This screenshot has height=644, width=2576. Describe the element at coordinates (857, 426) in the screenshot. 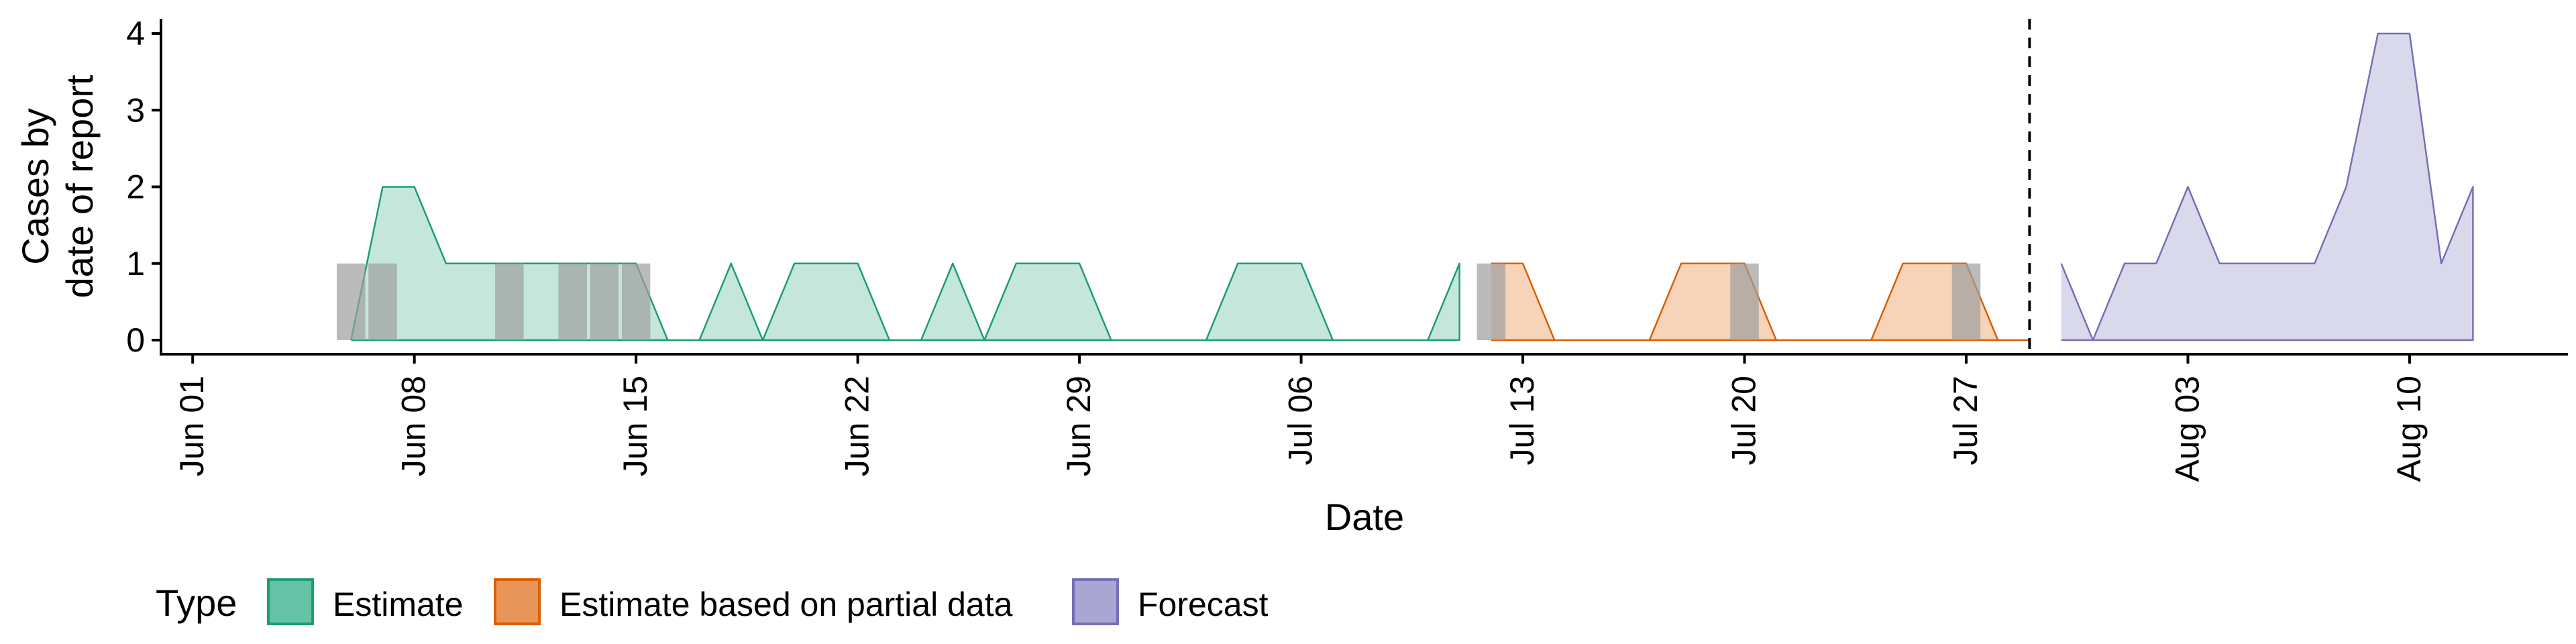

I see `x-tick-label: Jun 22` at that location.